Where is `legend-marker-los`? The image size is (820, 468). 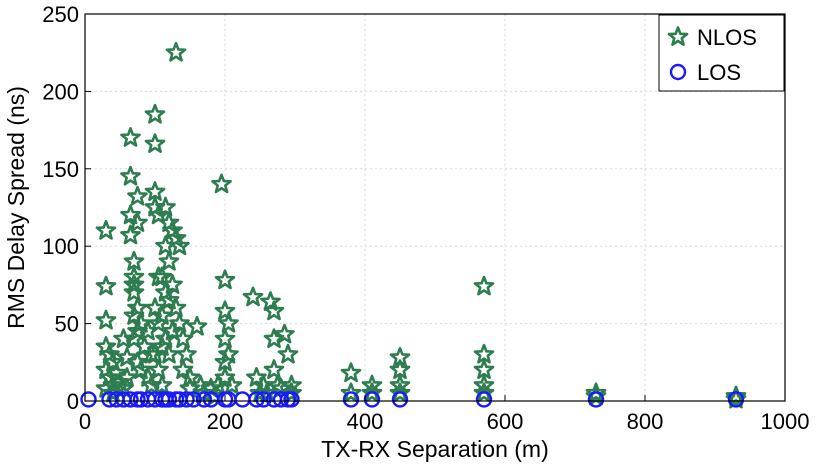
legend-marker-los is located at coordinates (678, 72).